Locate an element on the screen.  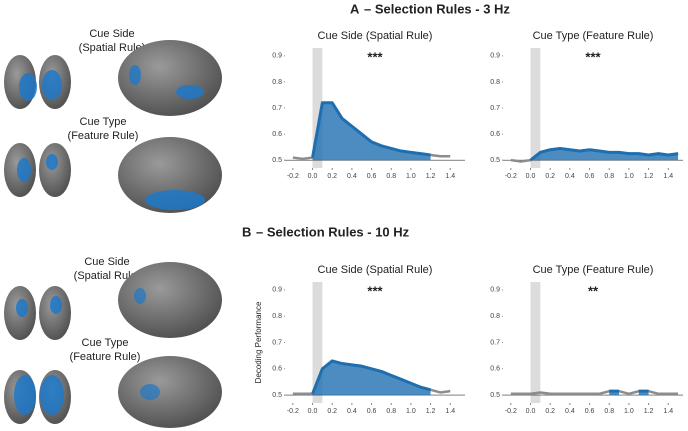
significance: ** is located at coordinates (593, 290).